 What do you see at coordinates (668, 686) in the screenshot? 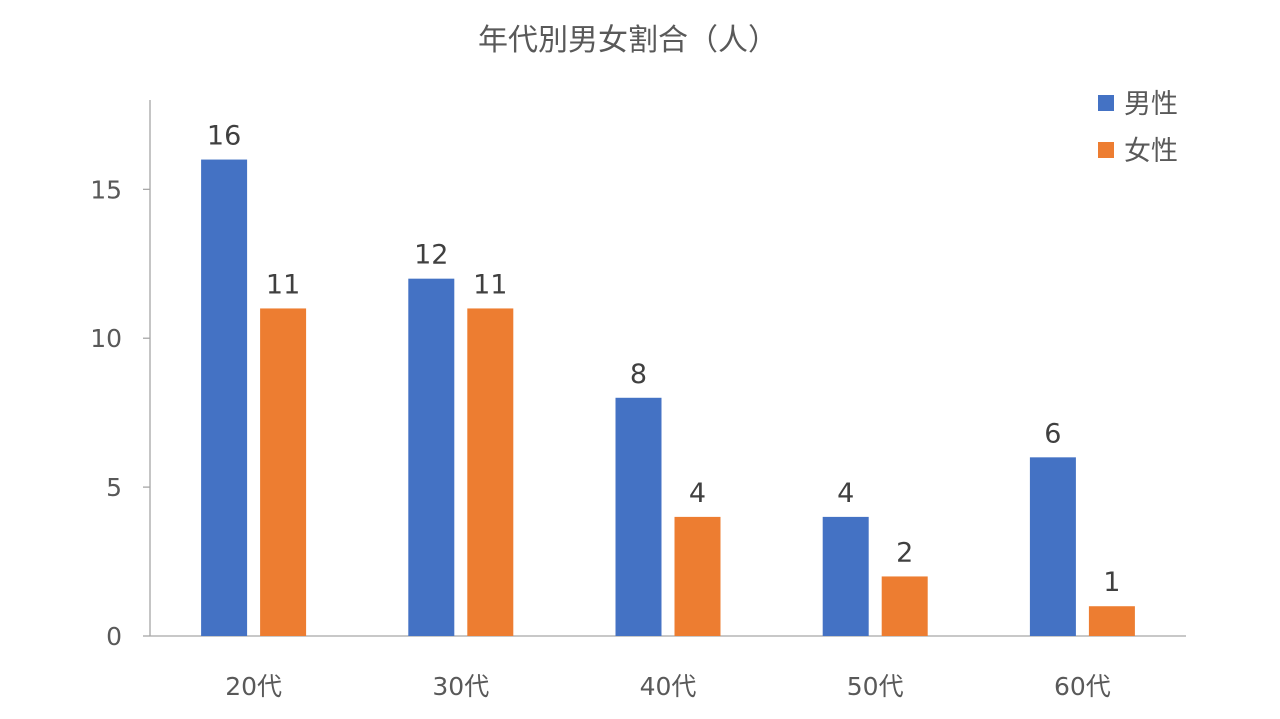
I see `x-tick-label: 40代` at bounding box center [668, 686].